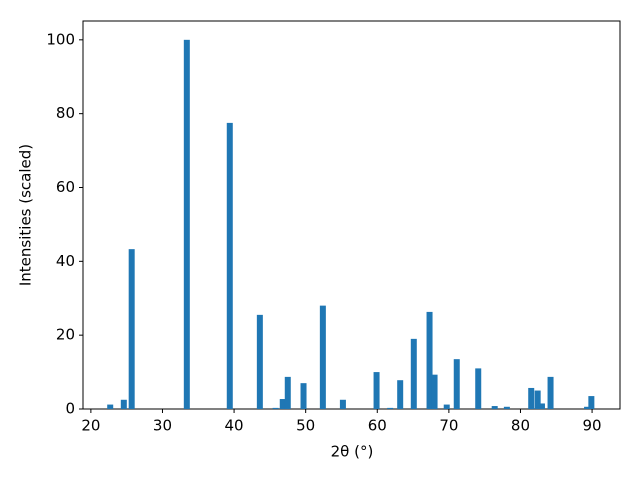 This screenshot has width=640, height=480. What do you see at coordinates (520, 426) in the screenshot?
I see `x-tick-label: 80` at bounding box center [520, 426].